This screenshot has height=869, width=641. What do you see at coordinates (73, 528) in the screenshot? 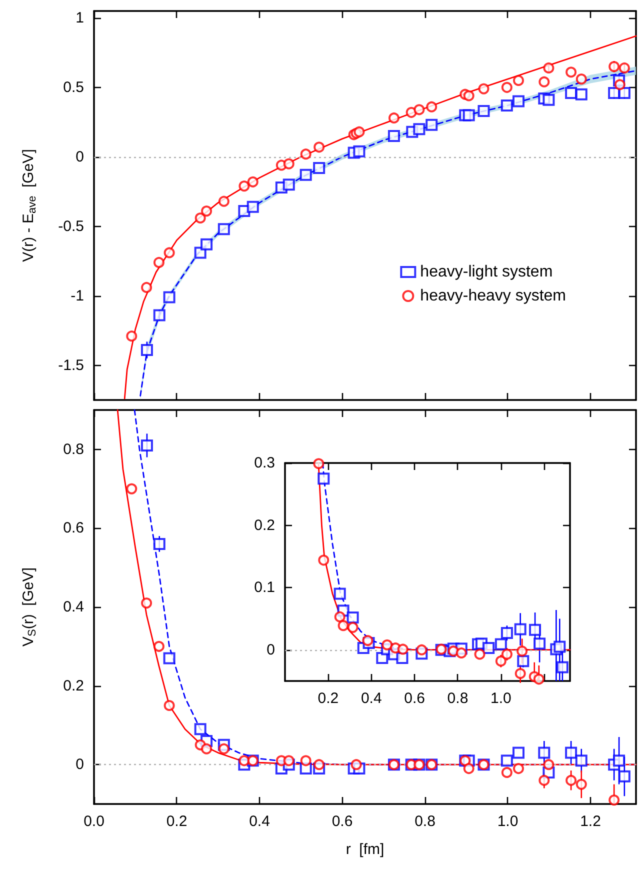
I see `y-tick-label: 0.6` at bounding box center [73, 528].